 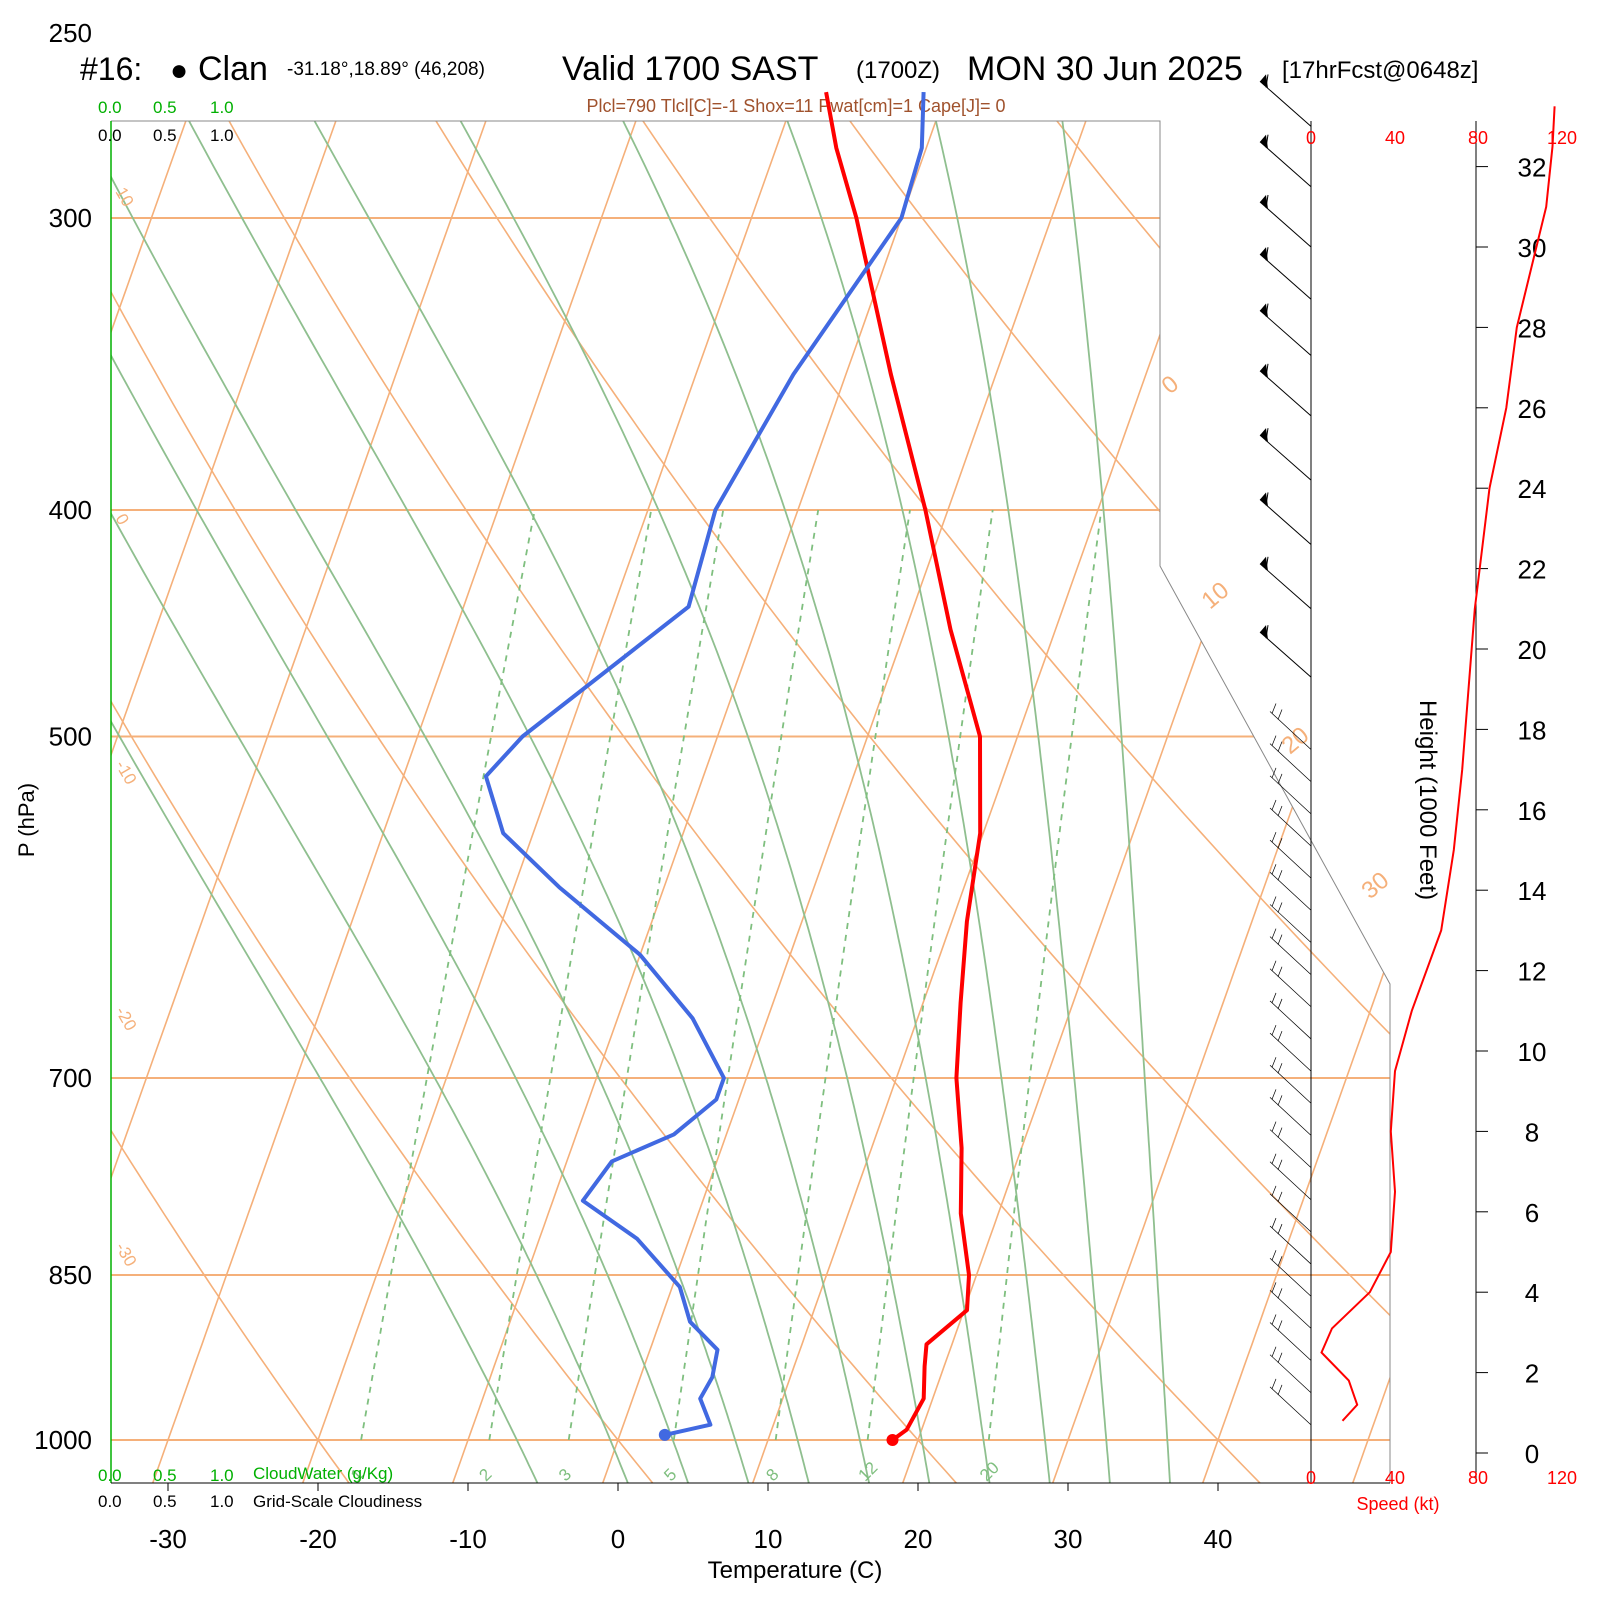 I want to click on temperature-profile, so click(x=903, y=766).